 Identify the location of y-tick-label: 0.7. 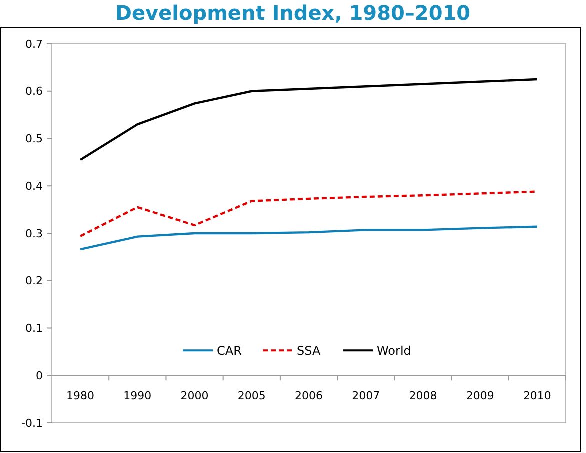
(34, 44).